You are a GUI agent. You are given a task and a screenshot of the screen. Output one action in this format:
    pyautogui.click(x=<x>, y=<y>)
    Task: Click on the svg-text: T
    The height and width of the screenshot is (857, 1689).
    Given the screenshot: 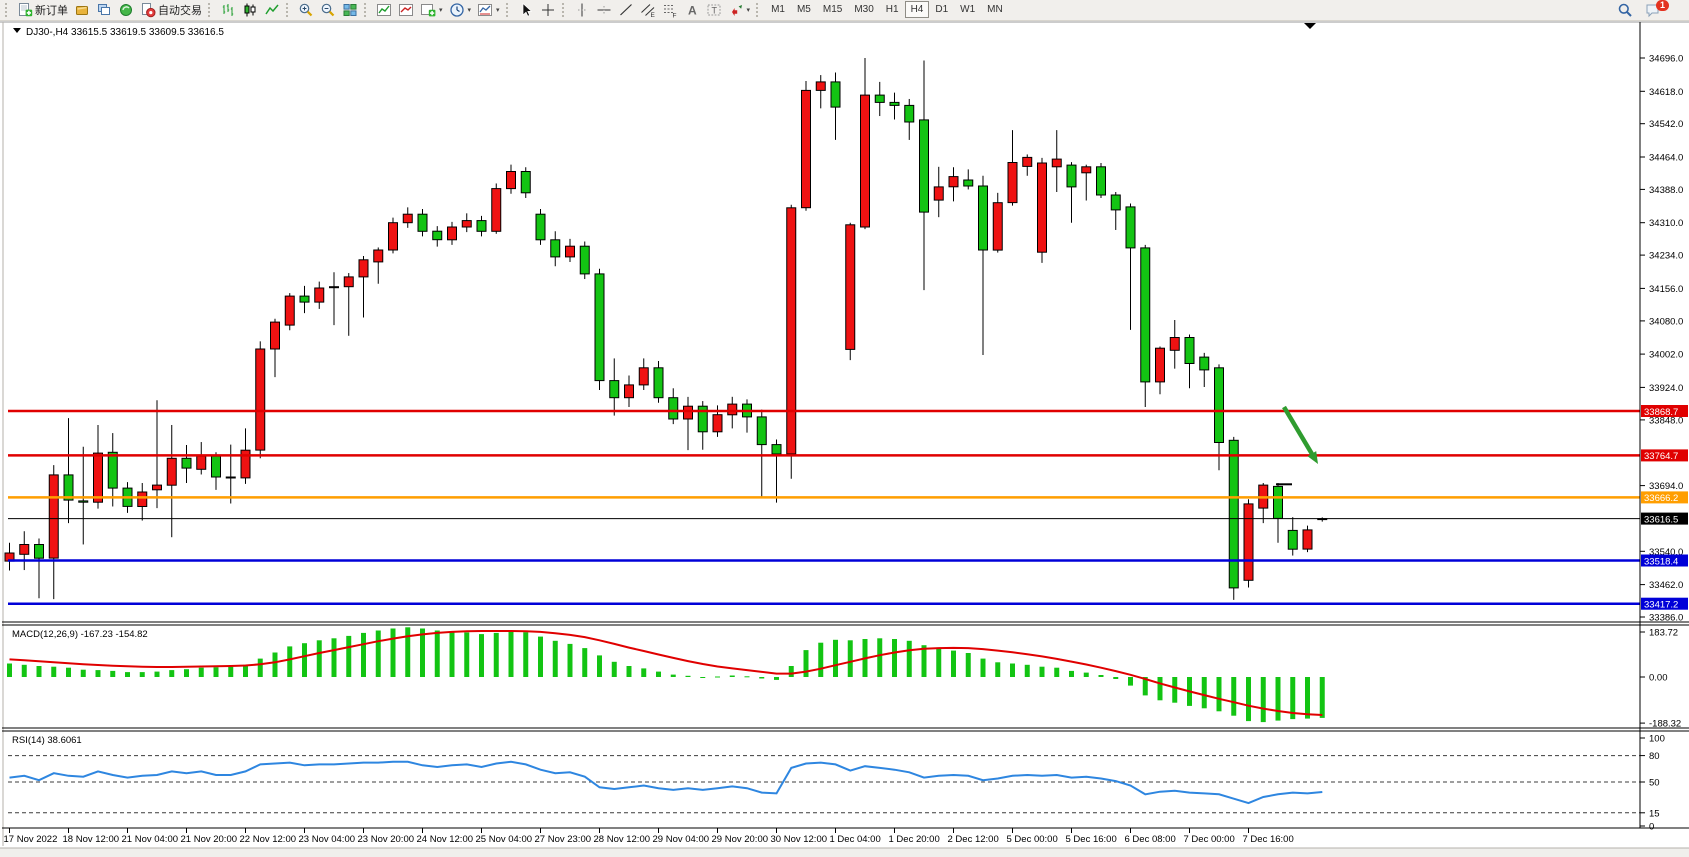 What is the action you would take?
    pyautogui.click(x=714, y=10)
    